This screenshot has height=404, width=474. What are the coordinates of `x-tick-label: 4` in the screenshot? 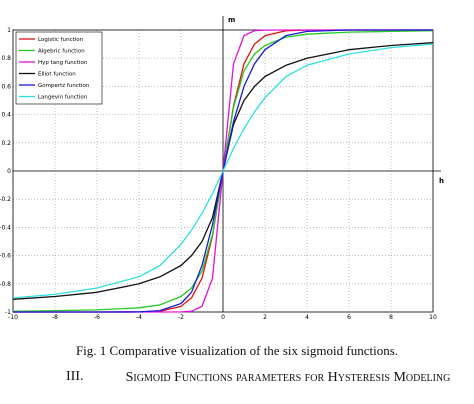 It's located at (307, 317).